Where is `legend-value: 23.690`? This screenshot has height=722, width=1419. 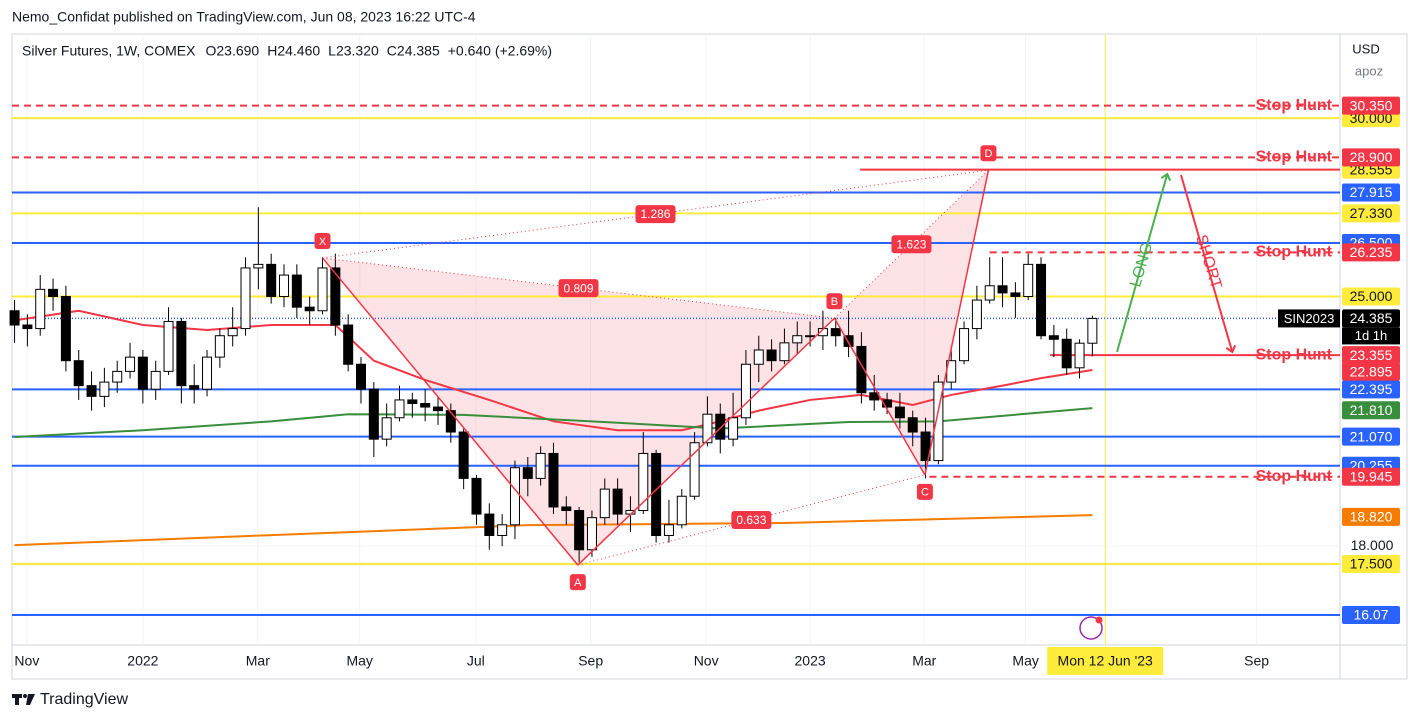
legend-value: 23.690 is located at coordinates (237, 51).